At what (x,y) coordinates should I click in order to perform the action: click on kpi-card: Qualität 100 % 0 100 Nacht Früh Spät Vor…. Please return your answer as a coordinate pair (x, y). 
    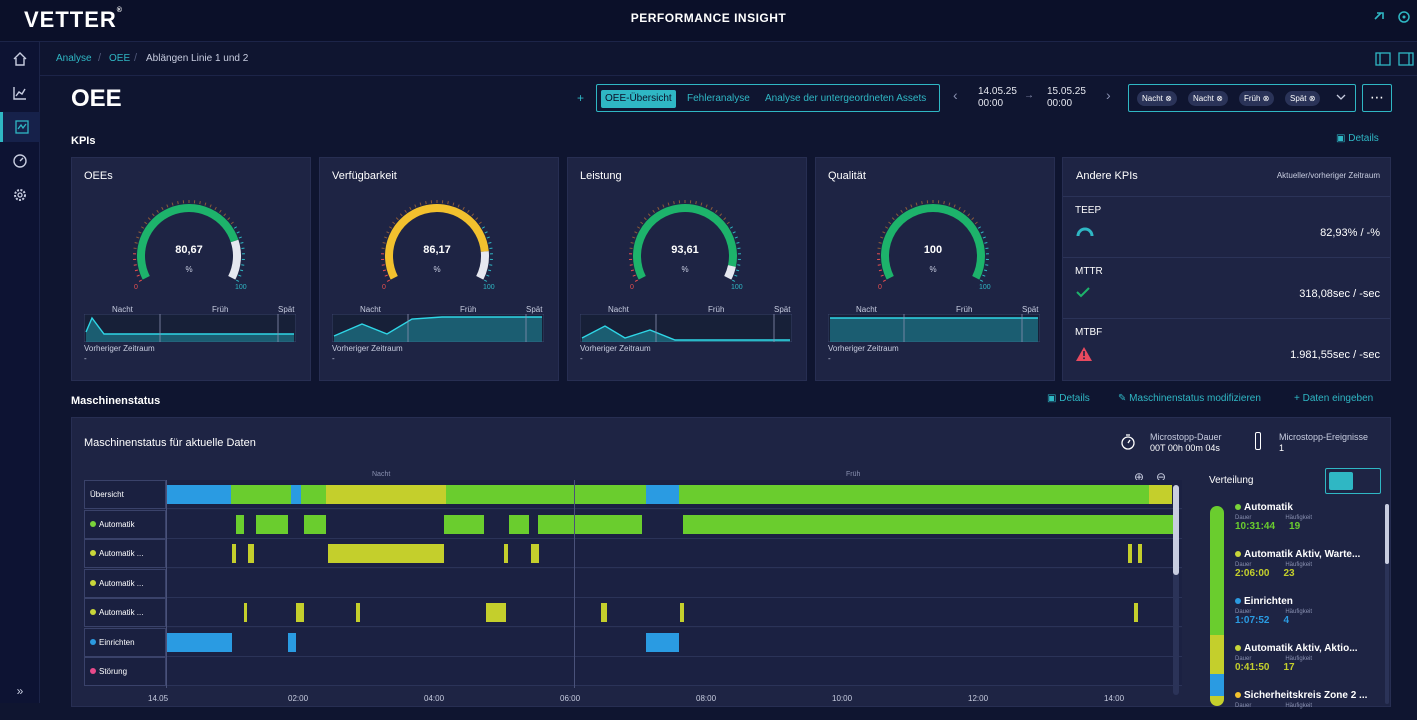
    Looking at the image, I should click on (935, 269).